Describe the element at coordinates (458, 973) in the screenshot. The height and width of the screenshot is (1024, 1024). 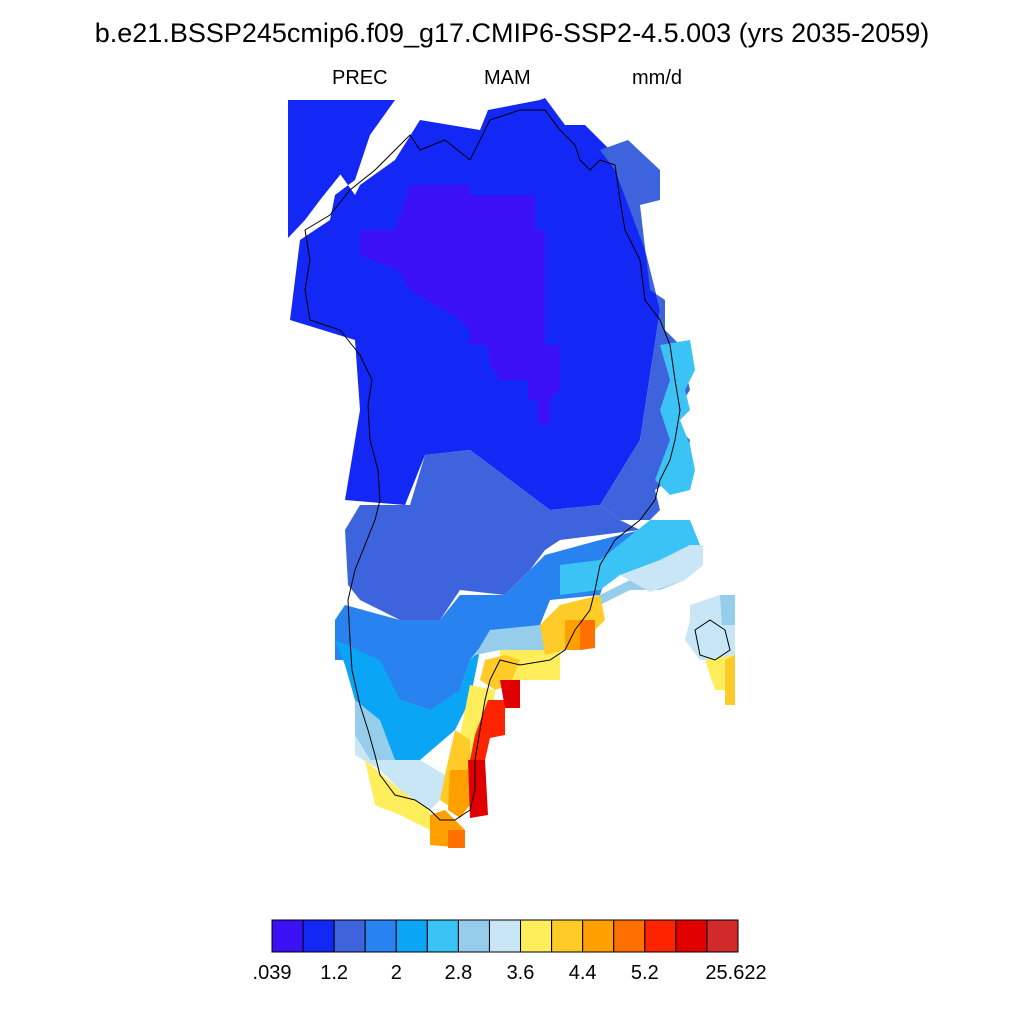
I see `colorbar-tick-label: 2.8` at that location.